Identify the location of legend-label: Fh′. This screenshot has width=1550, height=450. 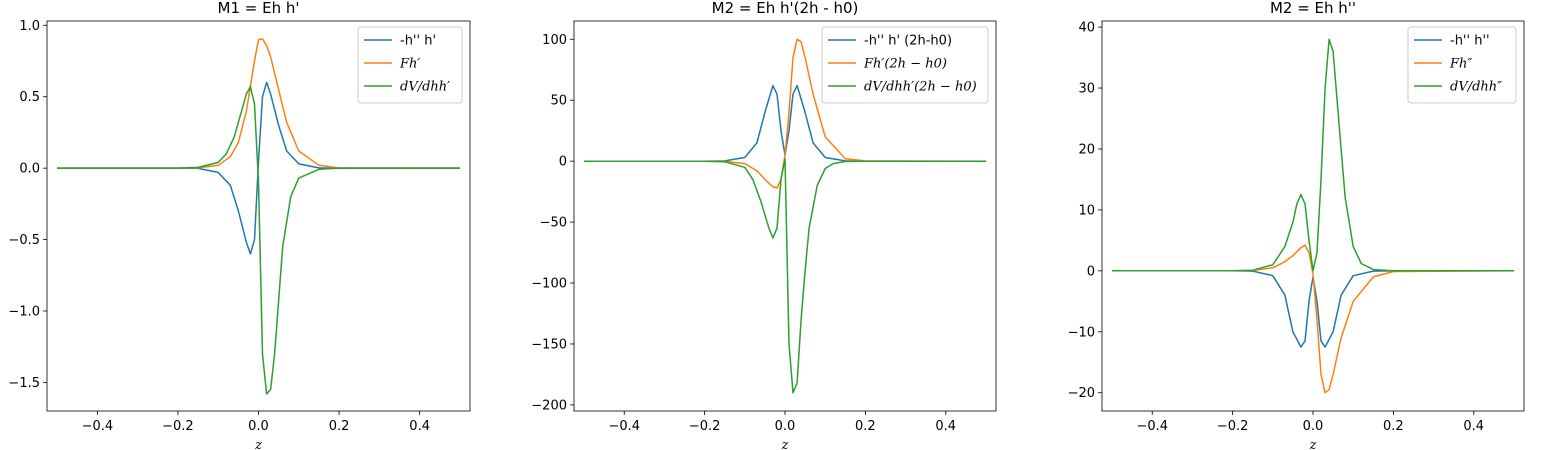
(409, 64).